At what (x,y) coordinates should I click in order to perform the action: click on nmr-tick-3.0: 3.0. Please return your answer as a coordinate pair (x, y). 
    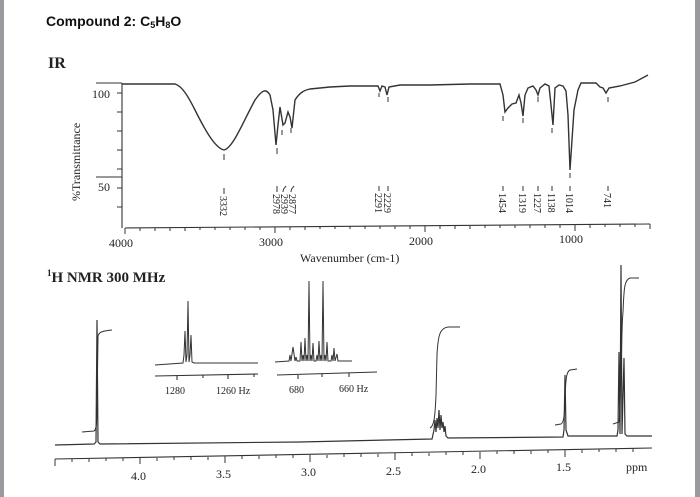
    Looking at the image, I should click on (308, 472).